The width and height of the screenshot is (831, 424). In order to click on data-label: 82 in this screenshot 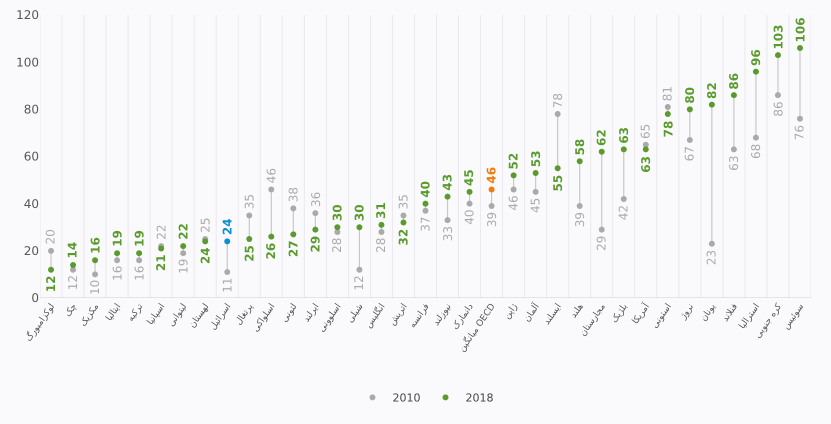, I will do `click(711, 90)`.